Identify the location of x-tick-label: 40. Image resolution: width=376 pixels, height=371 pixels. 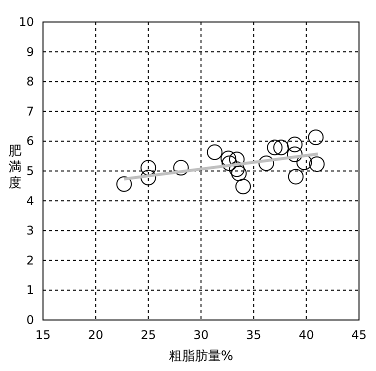
(306, 335).